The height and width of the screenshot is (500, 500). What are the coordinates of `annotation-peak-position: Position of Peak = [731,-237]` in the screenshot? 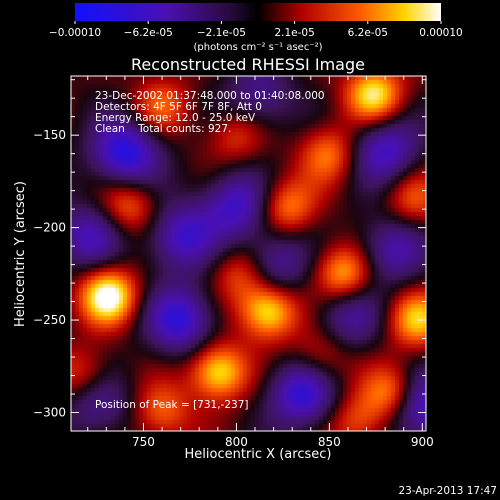 It's located at (172, 405).